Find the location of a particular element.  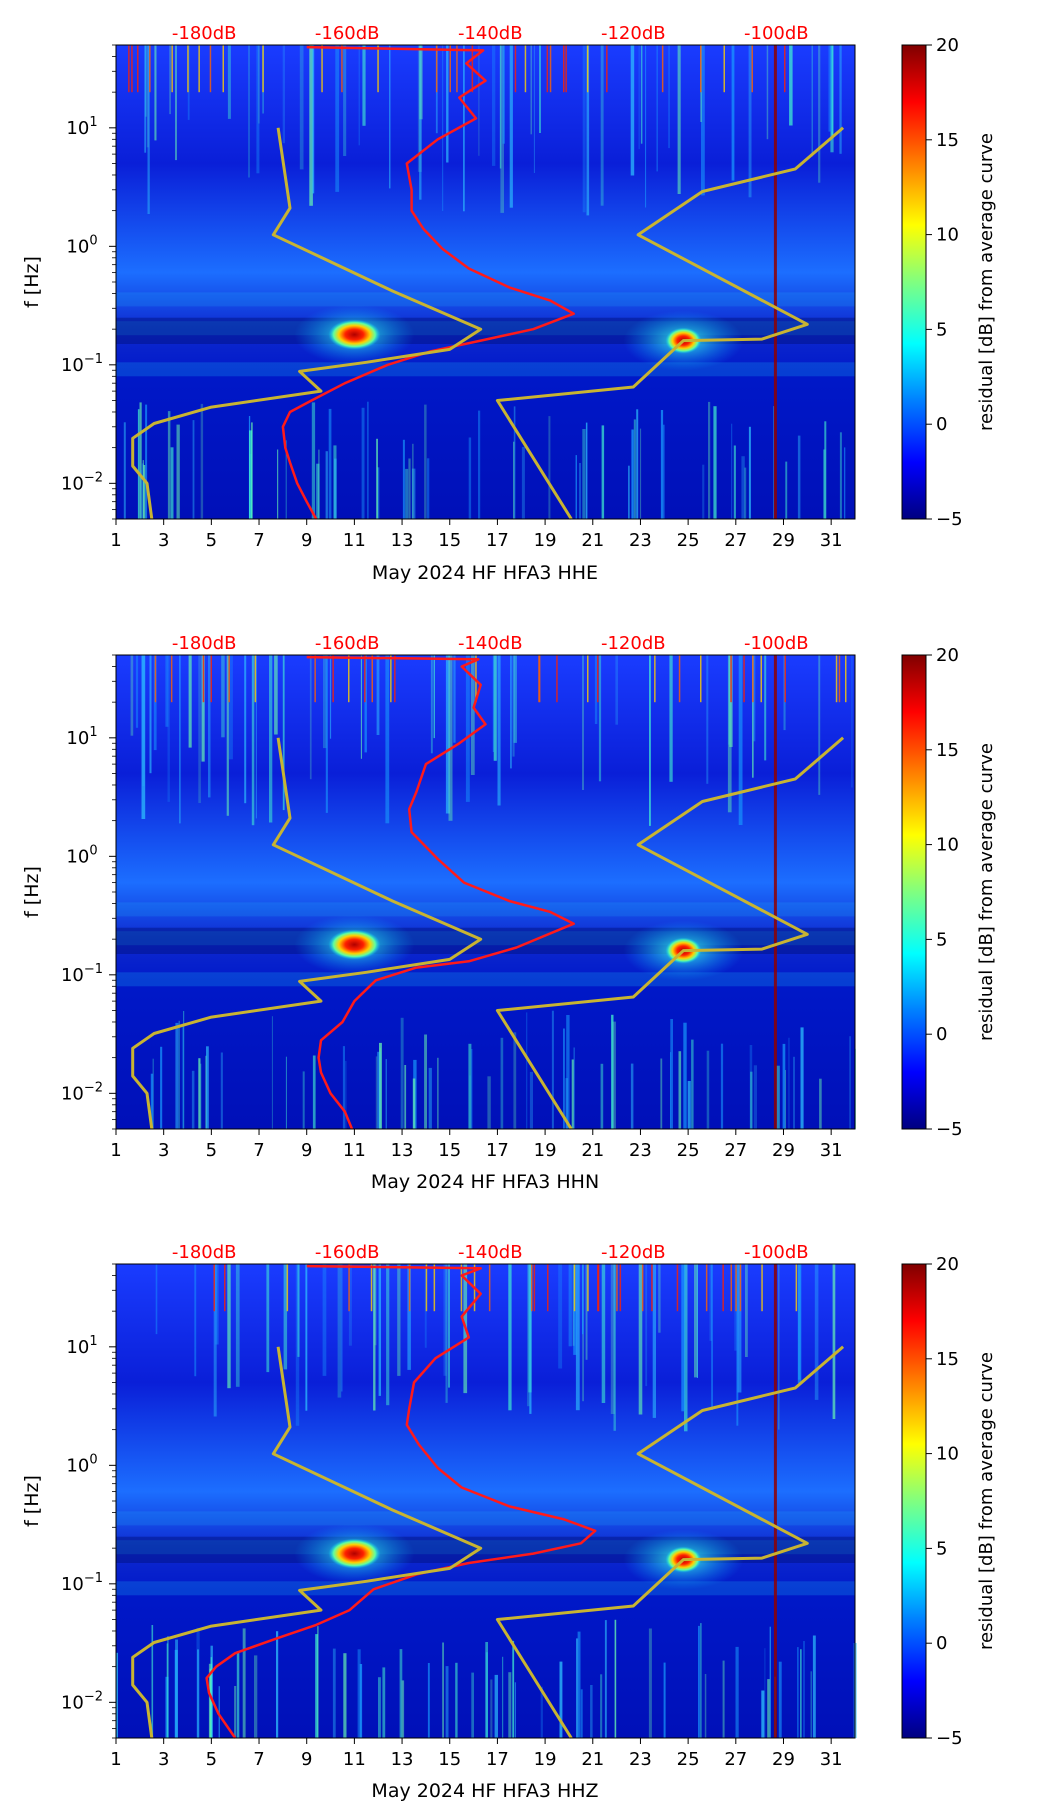

hot-spot is located at coordinates (354, 1553).